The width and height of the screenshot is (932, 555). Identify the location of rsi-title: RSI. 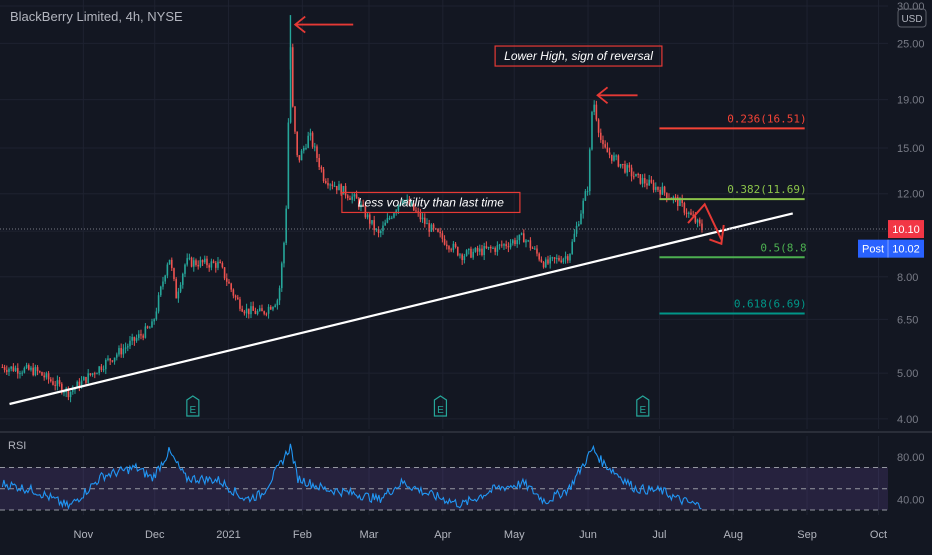
(17, 446).